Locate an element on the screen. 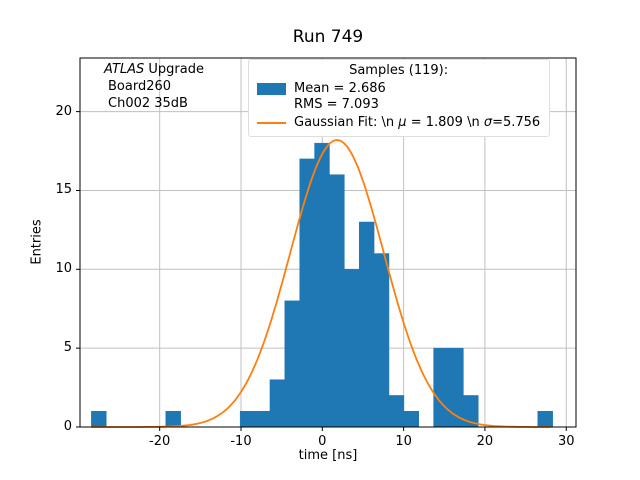  y-tick-label: 15 is located at coordinates (63, 190).